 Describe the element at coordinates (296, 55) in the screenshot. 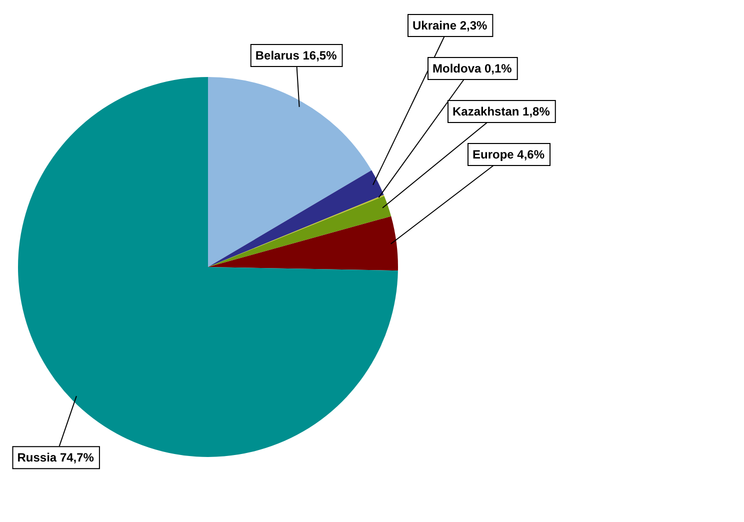

I see `slice-label: Belarus 16,5%` at that location.